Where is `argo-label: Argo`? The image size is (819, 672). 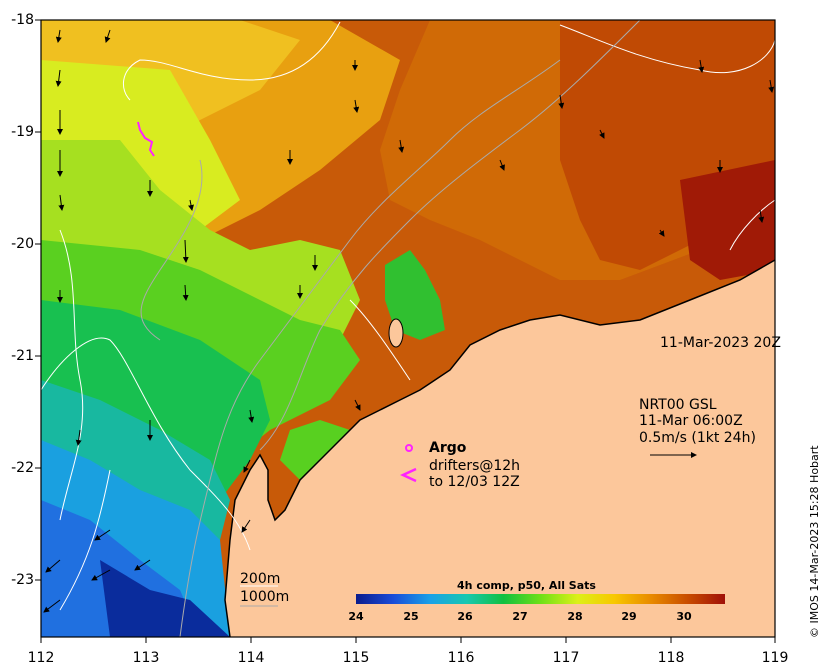
argo-label: Argo is located at coordinates (448, 448).